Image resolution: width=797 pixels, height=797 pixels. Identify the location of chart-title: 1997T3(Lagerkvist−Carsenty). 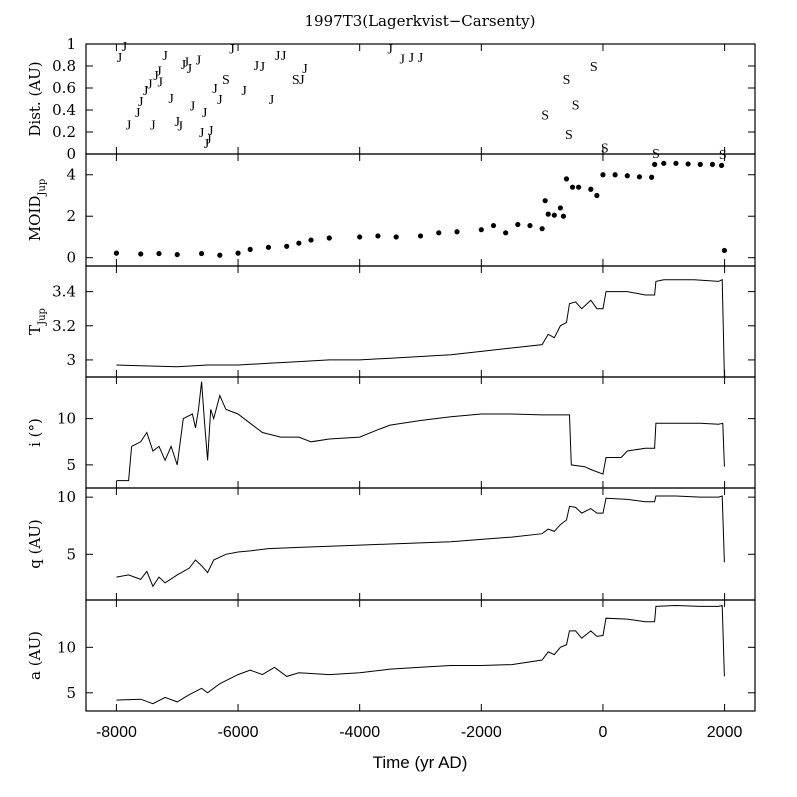
(420, 21).